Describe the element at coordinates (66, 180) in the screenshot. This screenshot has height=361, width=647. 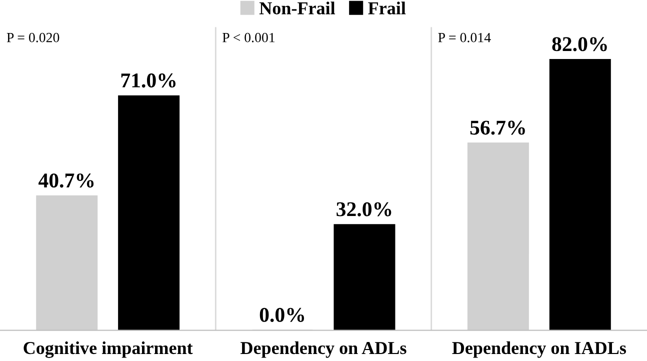
I see `data-label: 40.7%` at that location.